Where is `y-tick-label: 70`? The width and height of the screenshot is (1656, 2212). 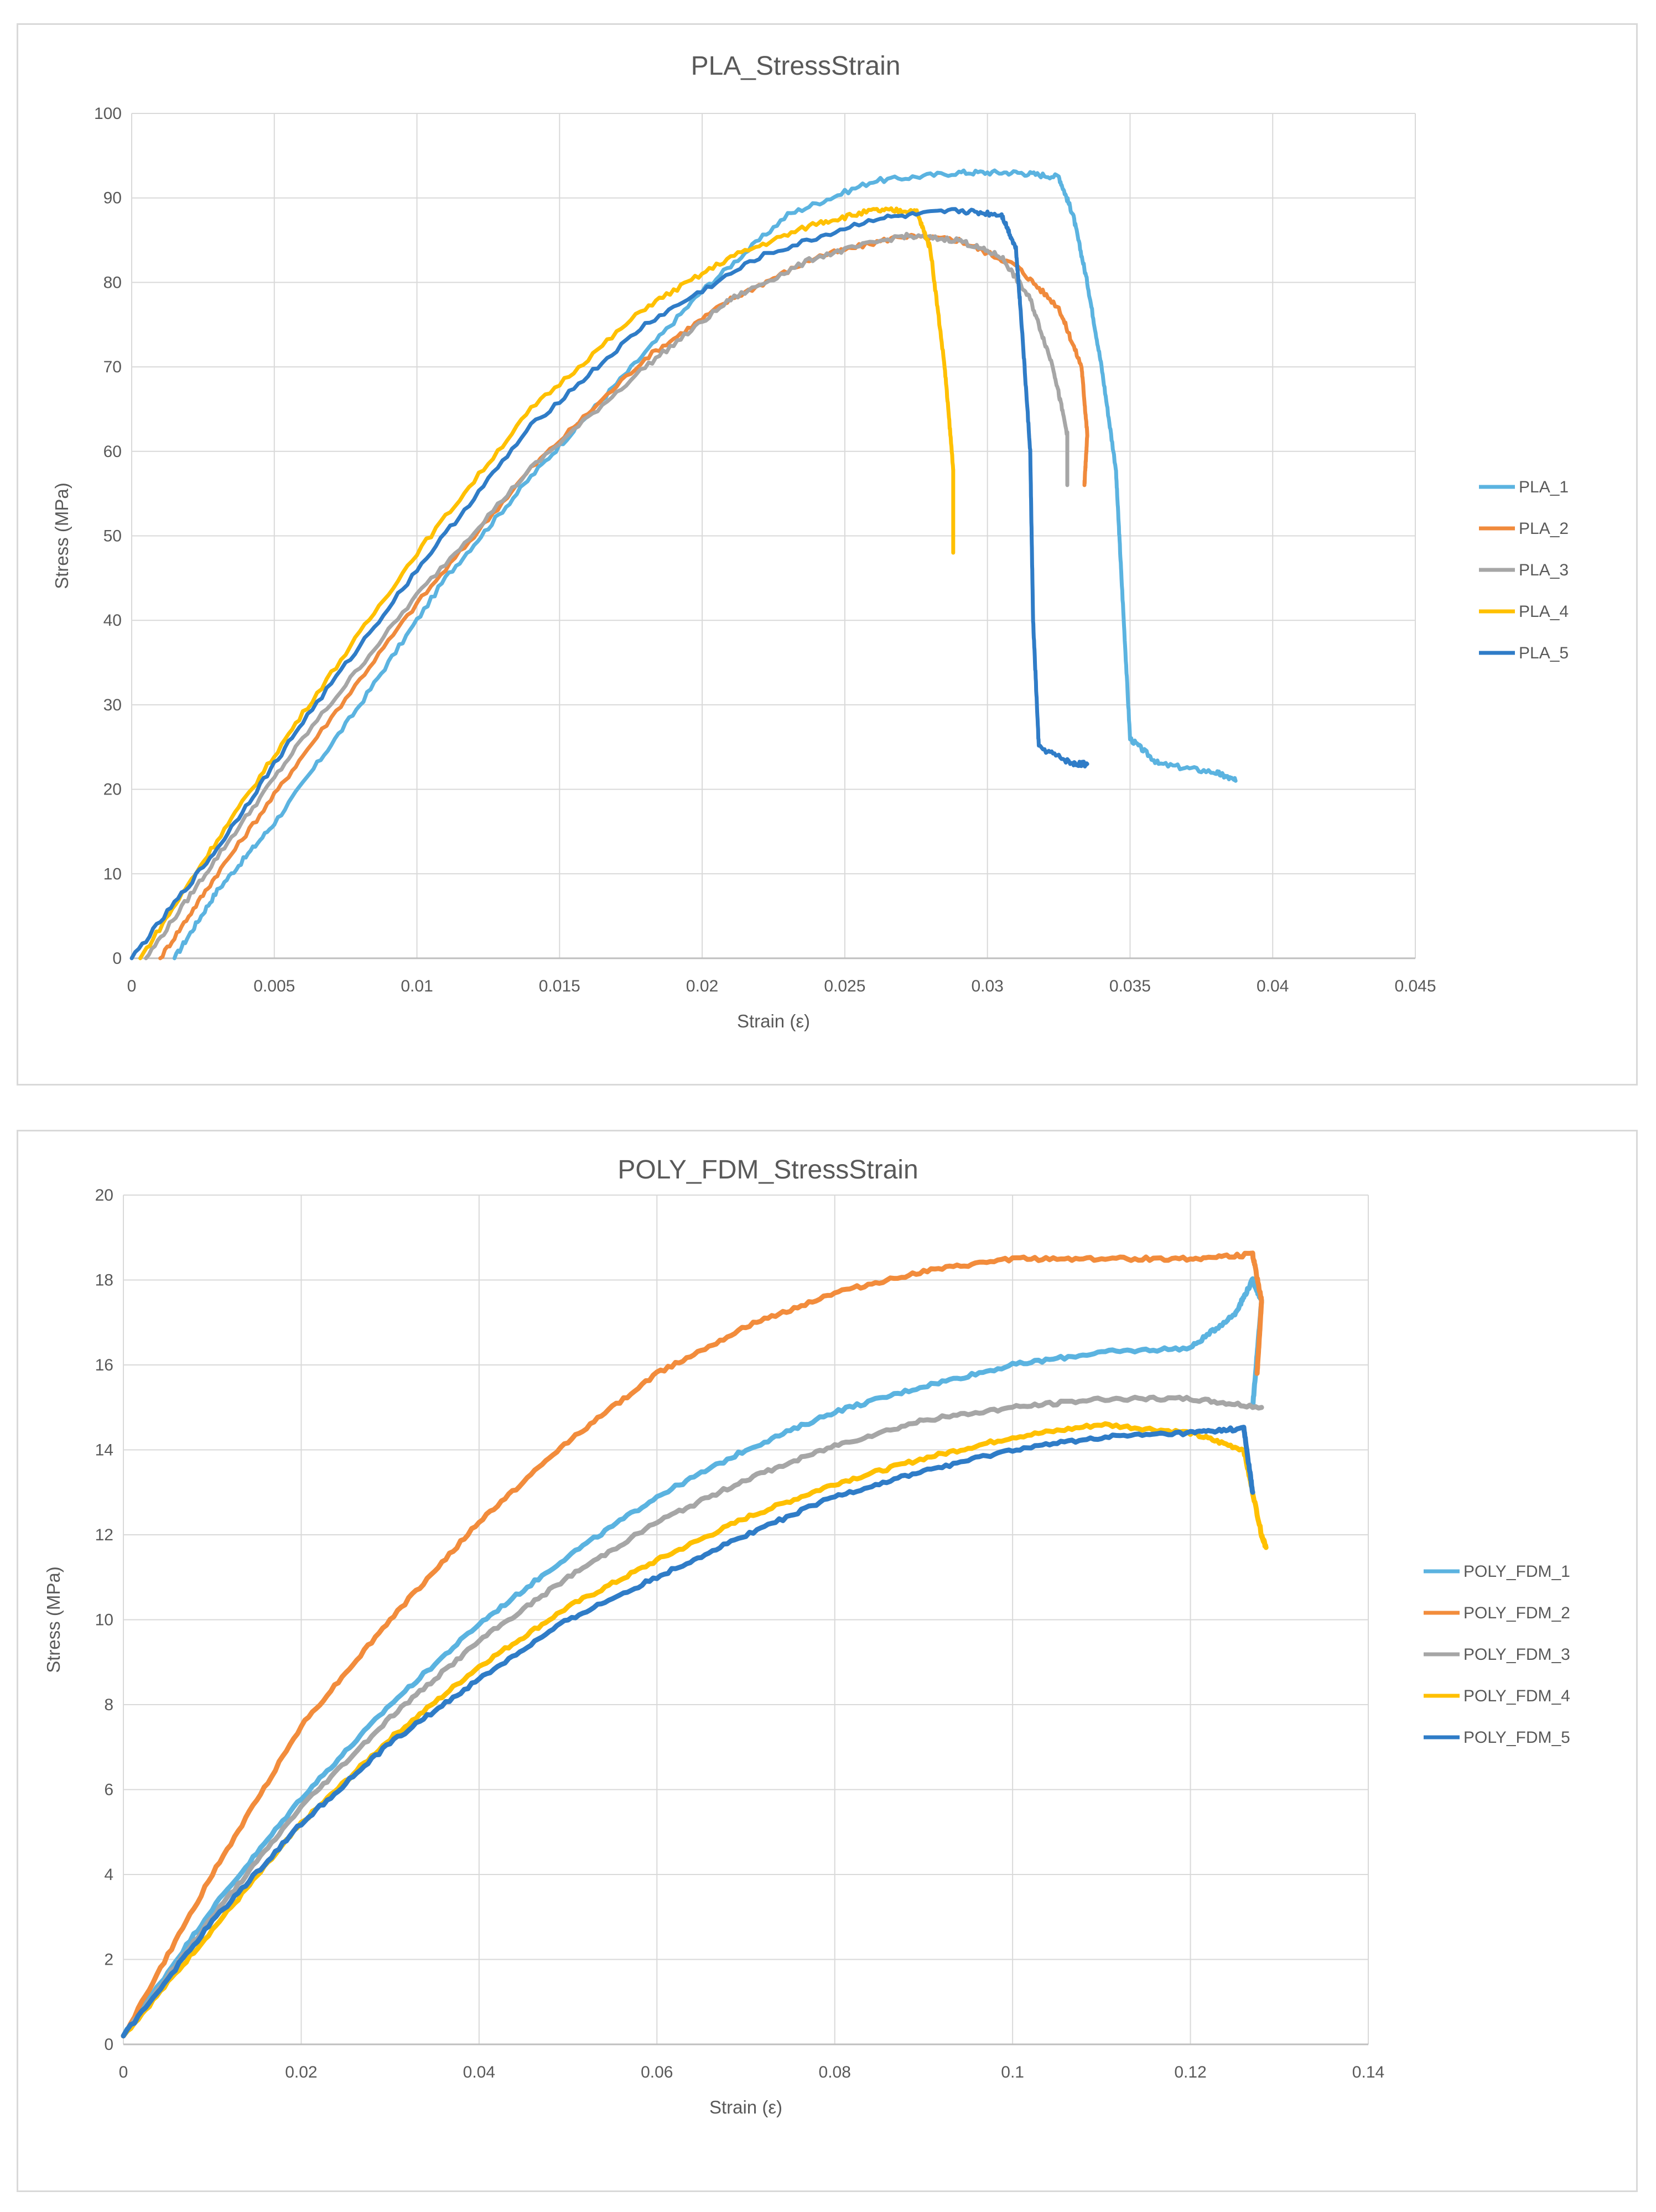
y-tick-label: 70 is located at coordinates (112, 367).